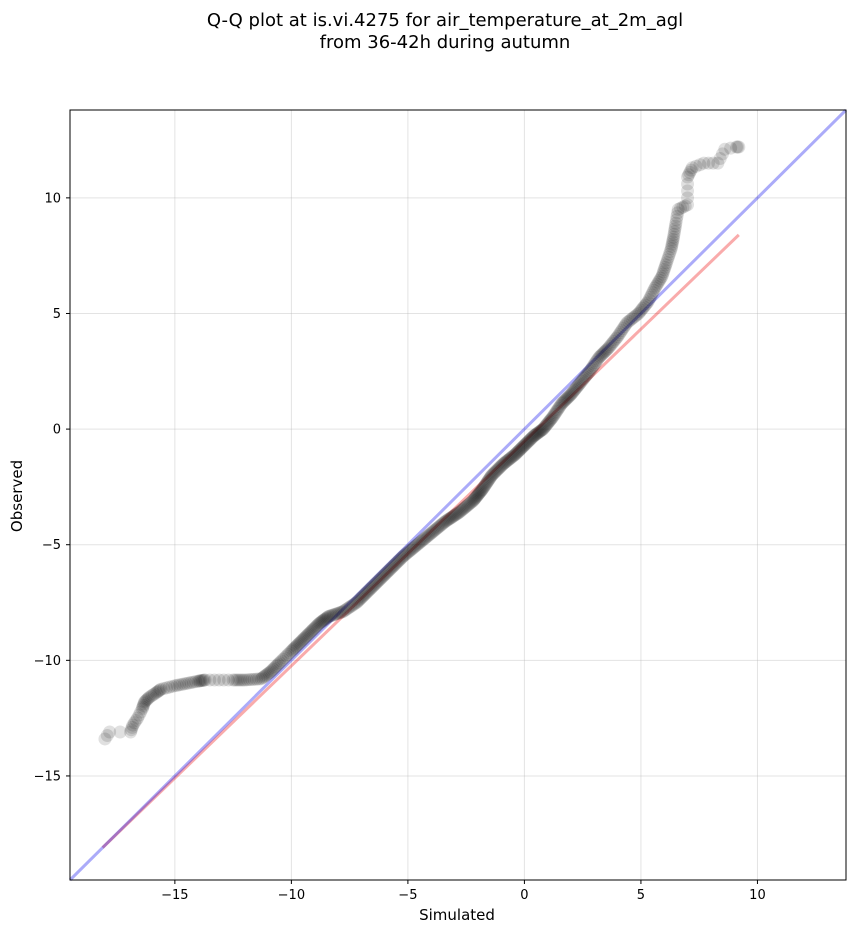 This screenshot has width=854, height=934. What do you see at coordinates (174, 895) in the screenshot?
I see `x-tick-label: −15` at bounding box center [174, 895].